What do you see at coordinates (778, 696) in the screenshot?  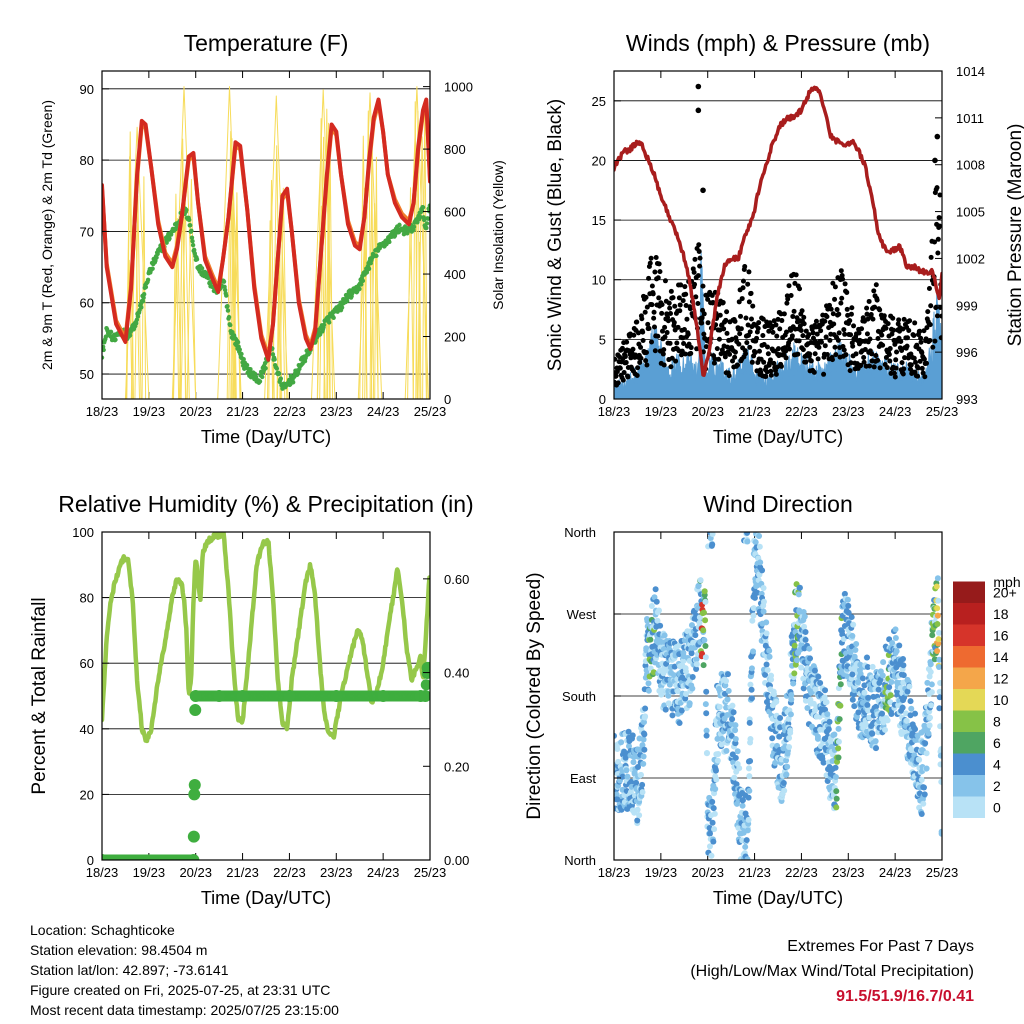 I see `dir-plot-area` at bounding box center [778, 696].